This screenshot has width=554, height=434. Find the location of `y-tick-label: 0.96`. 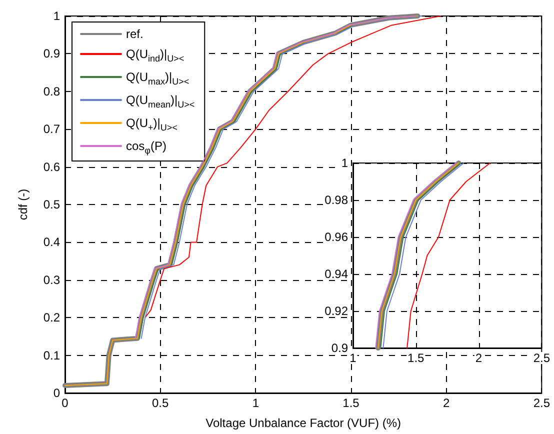

y-tick-label: 0.96 is located at coordinates (336, 237).